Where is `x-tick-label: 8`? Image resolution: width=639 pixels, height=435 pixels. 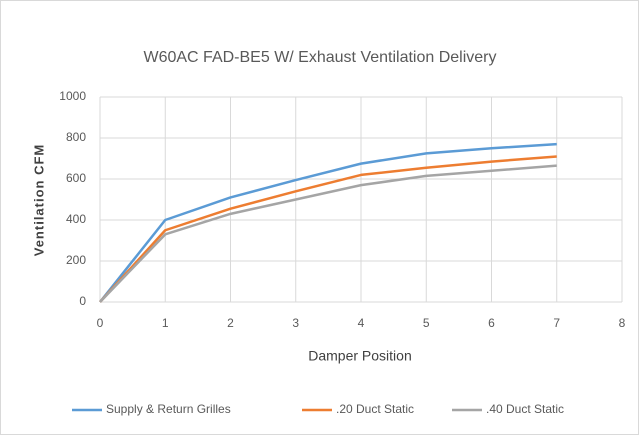 x-tick-label: 8 is located at coordinates (622, 323).